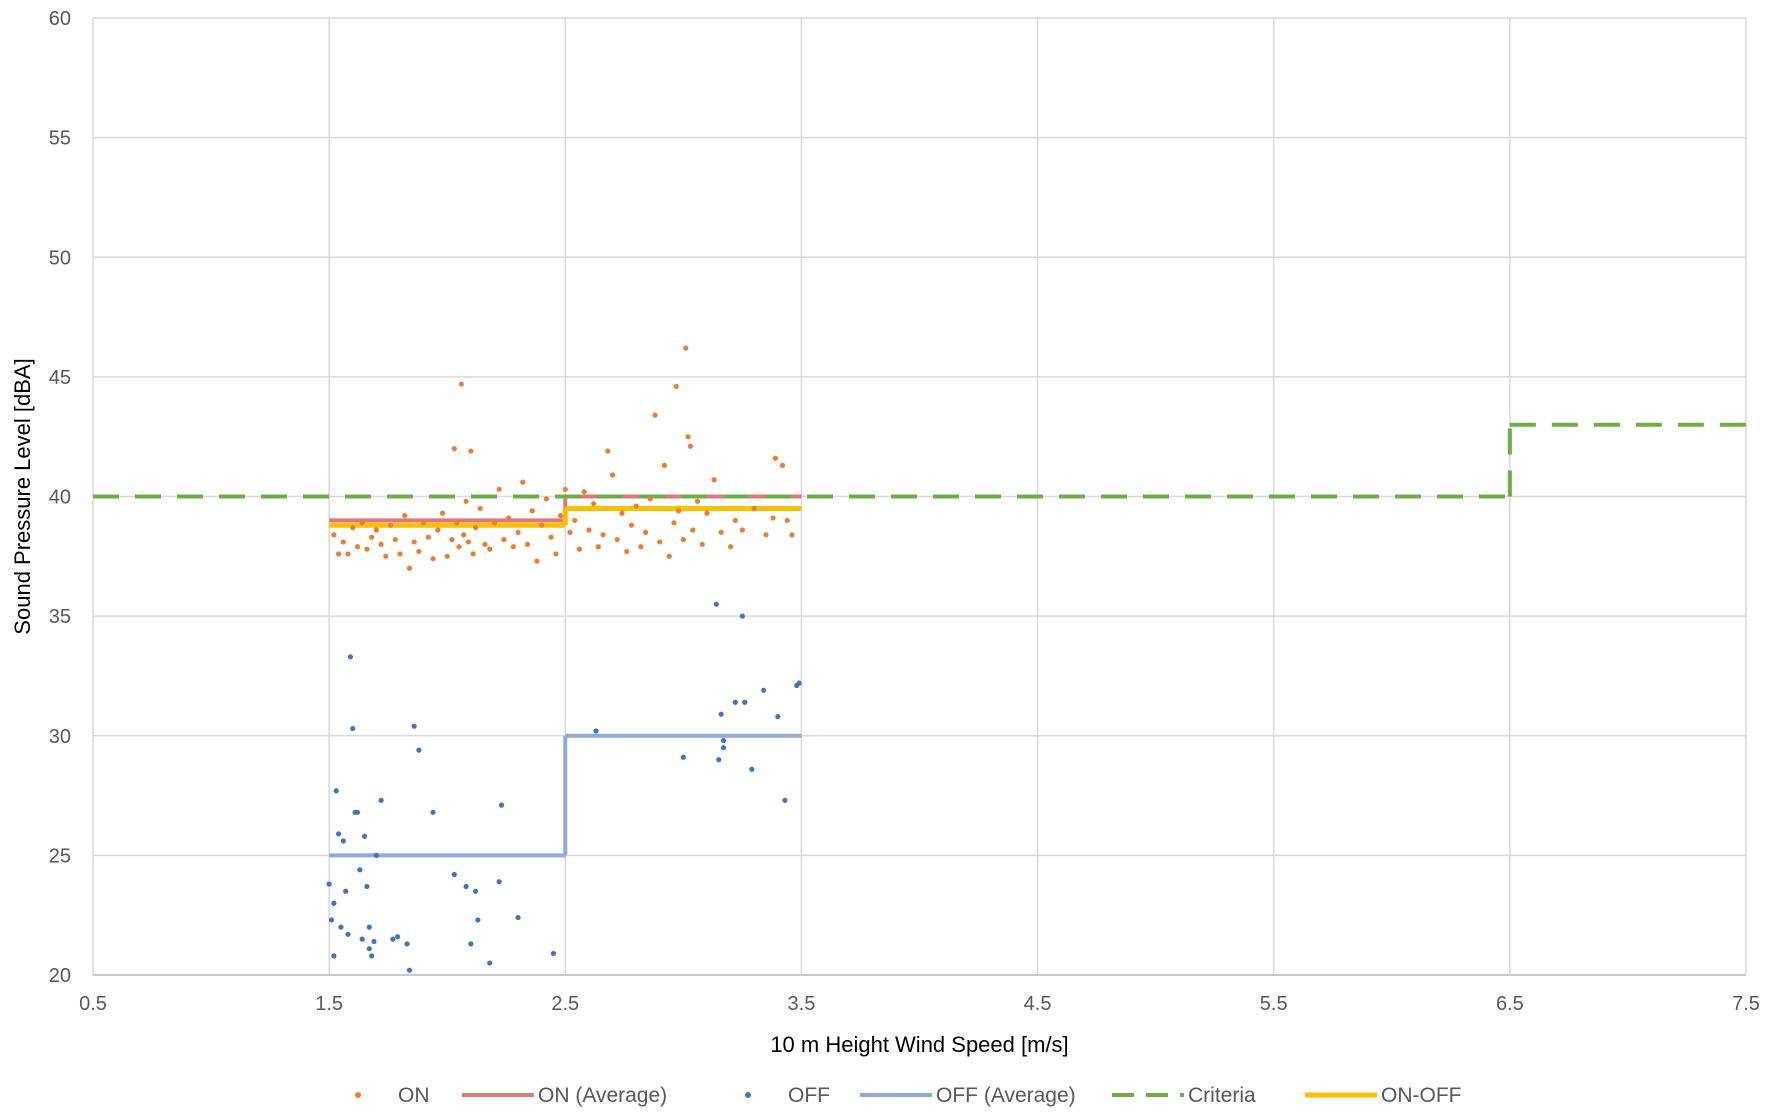 The image size is (1771, 1116). I want to click on series-off-average, so click(565, 795).